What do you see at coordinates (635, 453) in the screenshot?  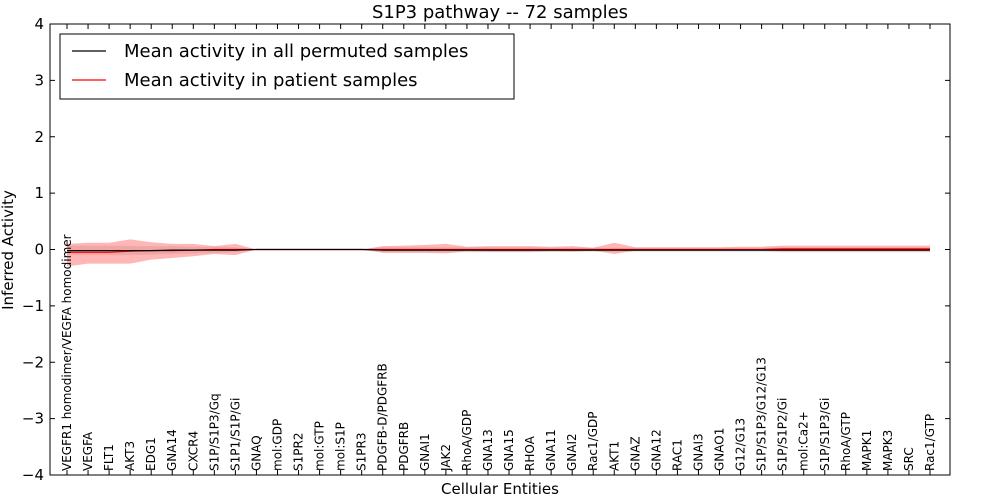 I see `x-tick-label: GNAZ` at bounding box center [635, 453].